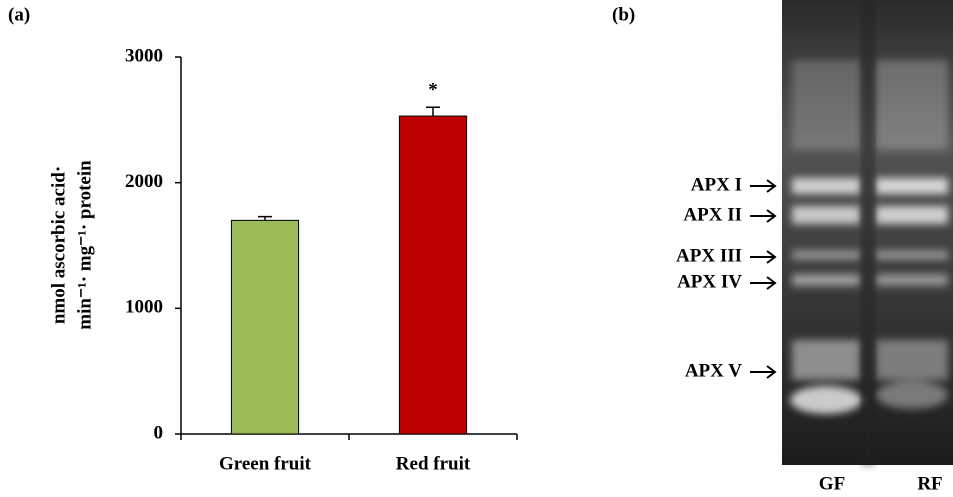 The image size is (953, 497). Describe the element at coordinates (265, 463) in the screenshot. I see `x-tick-label: Green fruit` at that location.